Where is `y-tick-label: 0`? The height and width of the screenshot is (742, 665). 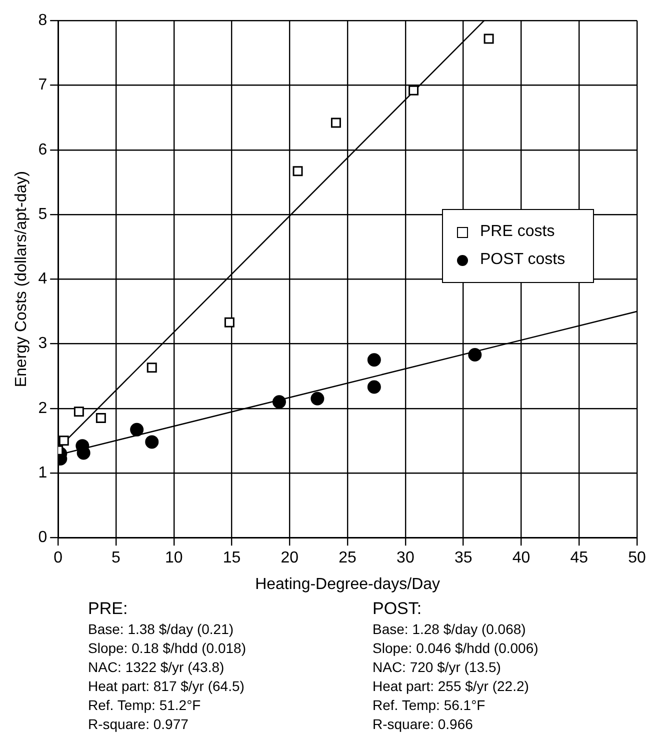 y-tick-label: 0 is located at coordinates (43, 537).